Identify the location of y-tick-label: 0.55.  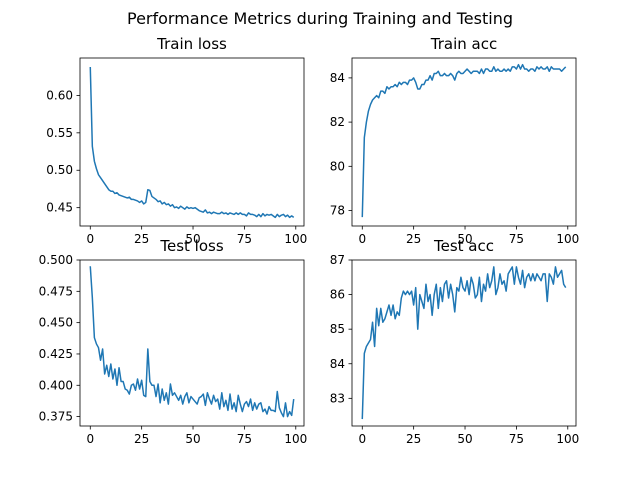
(59, 133).